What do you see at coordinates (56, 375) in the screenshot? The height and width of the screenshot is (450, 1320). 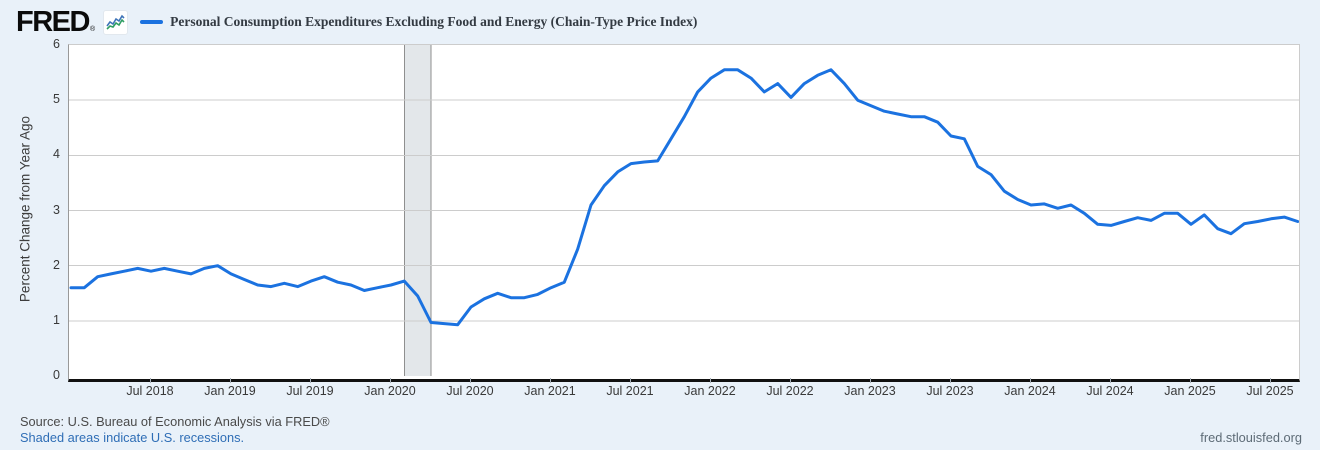 I see `y-tick-label: 0` at bounding box center [56, 375].